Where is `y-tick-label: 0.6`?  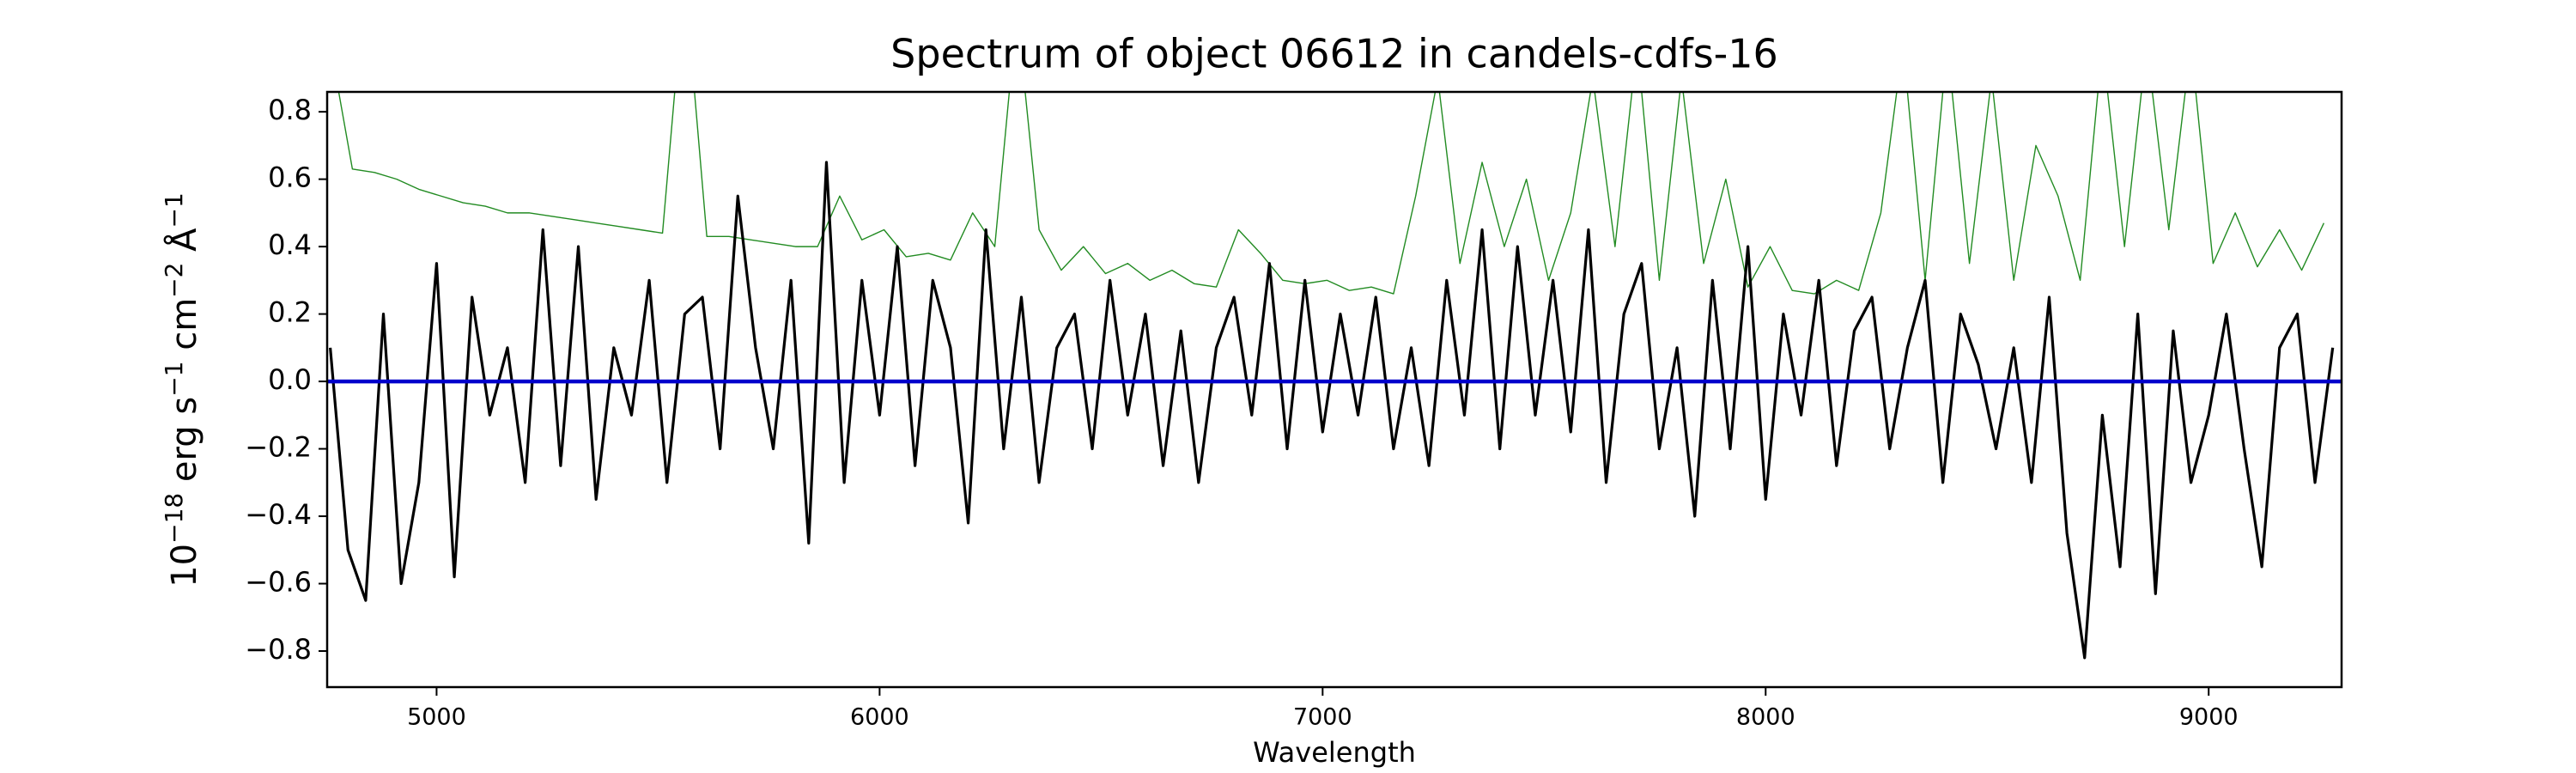 y-tick-label: 0.6 is located at coordinates (290, 177).